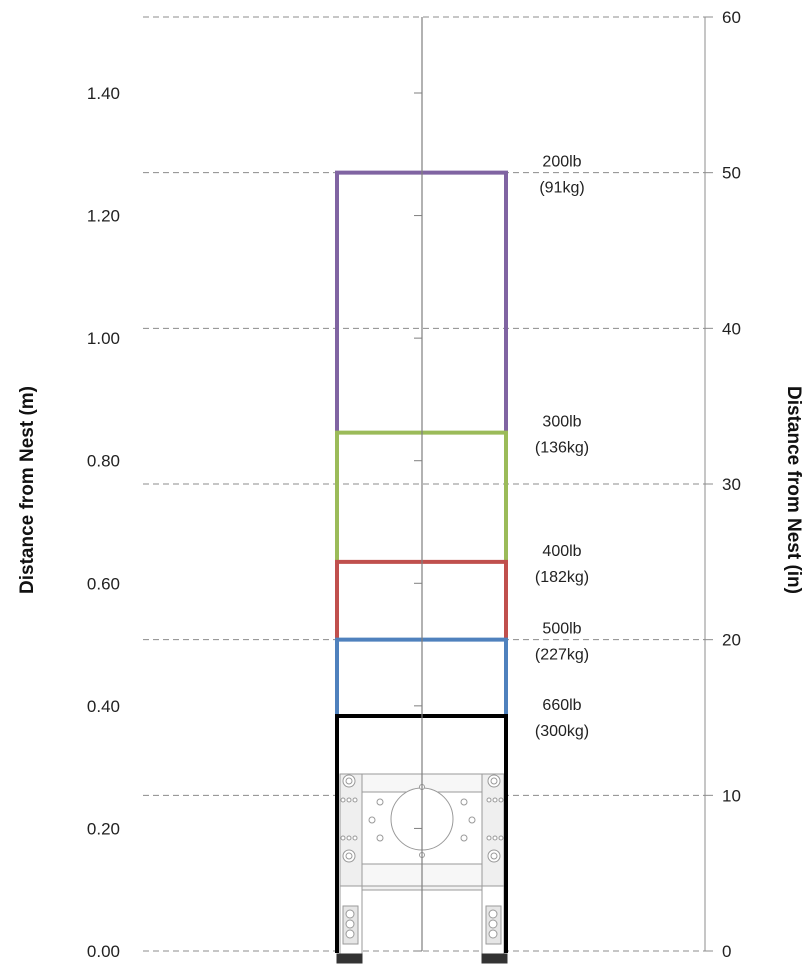  I want to click on y-axis-left-tick-label: 1.40, so click(103, 93).